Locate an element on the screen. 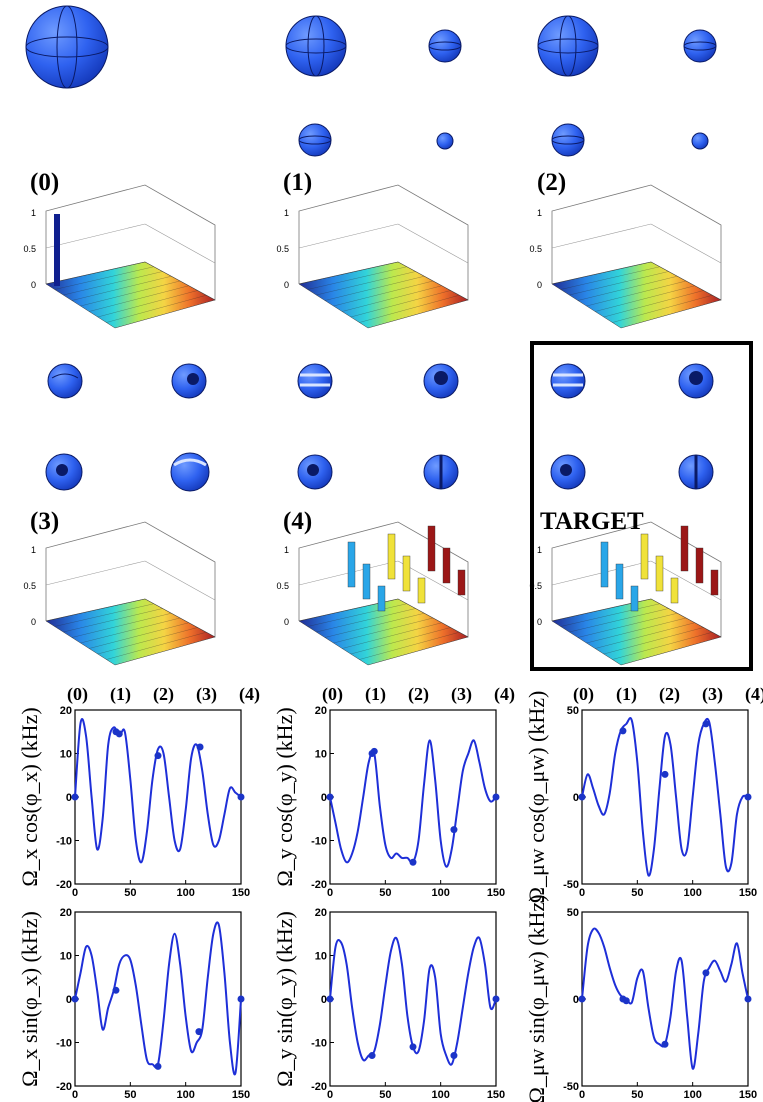 The width and height of the screenshot is (763, 1102). y-axis-label: Ω_x sin(φ_x) (kHz) is located at coordinates (29, 999).